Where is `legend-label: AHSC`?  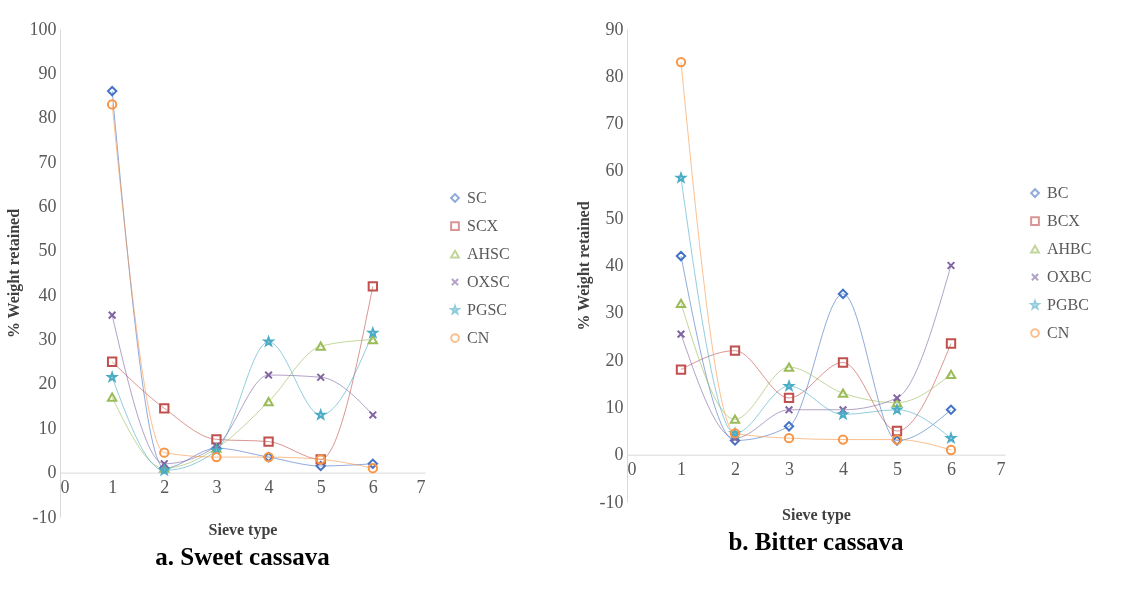 legend-label: AHSC is located at coordinates (488, 254).